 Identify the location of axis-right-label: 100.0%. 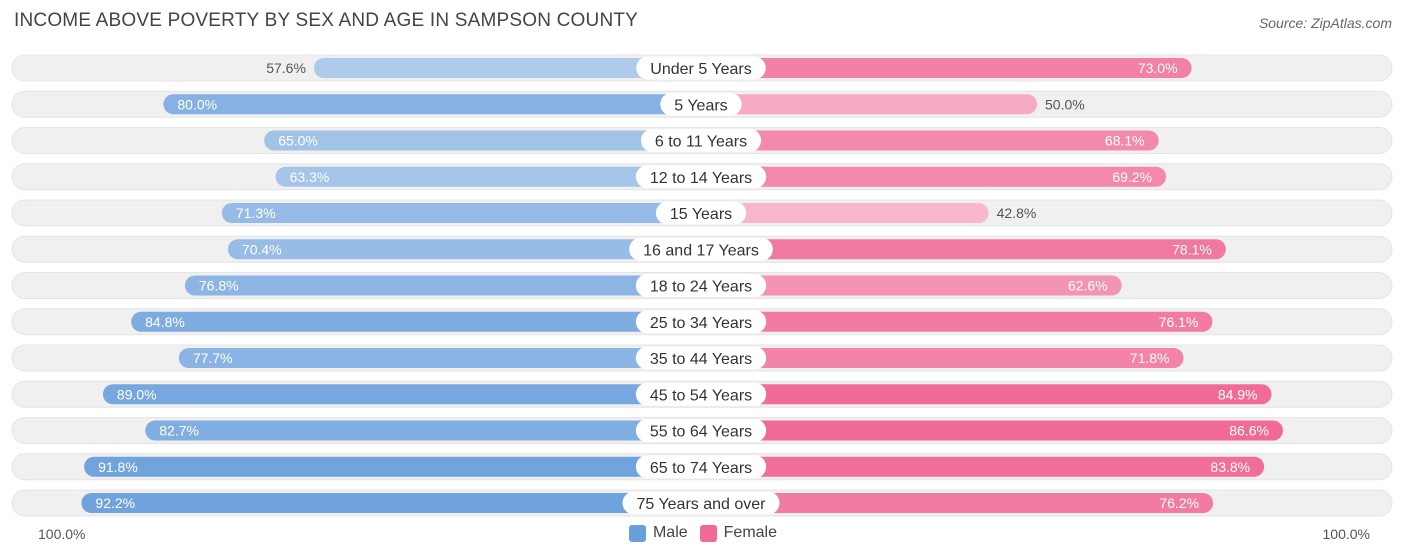
(1346, 534).